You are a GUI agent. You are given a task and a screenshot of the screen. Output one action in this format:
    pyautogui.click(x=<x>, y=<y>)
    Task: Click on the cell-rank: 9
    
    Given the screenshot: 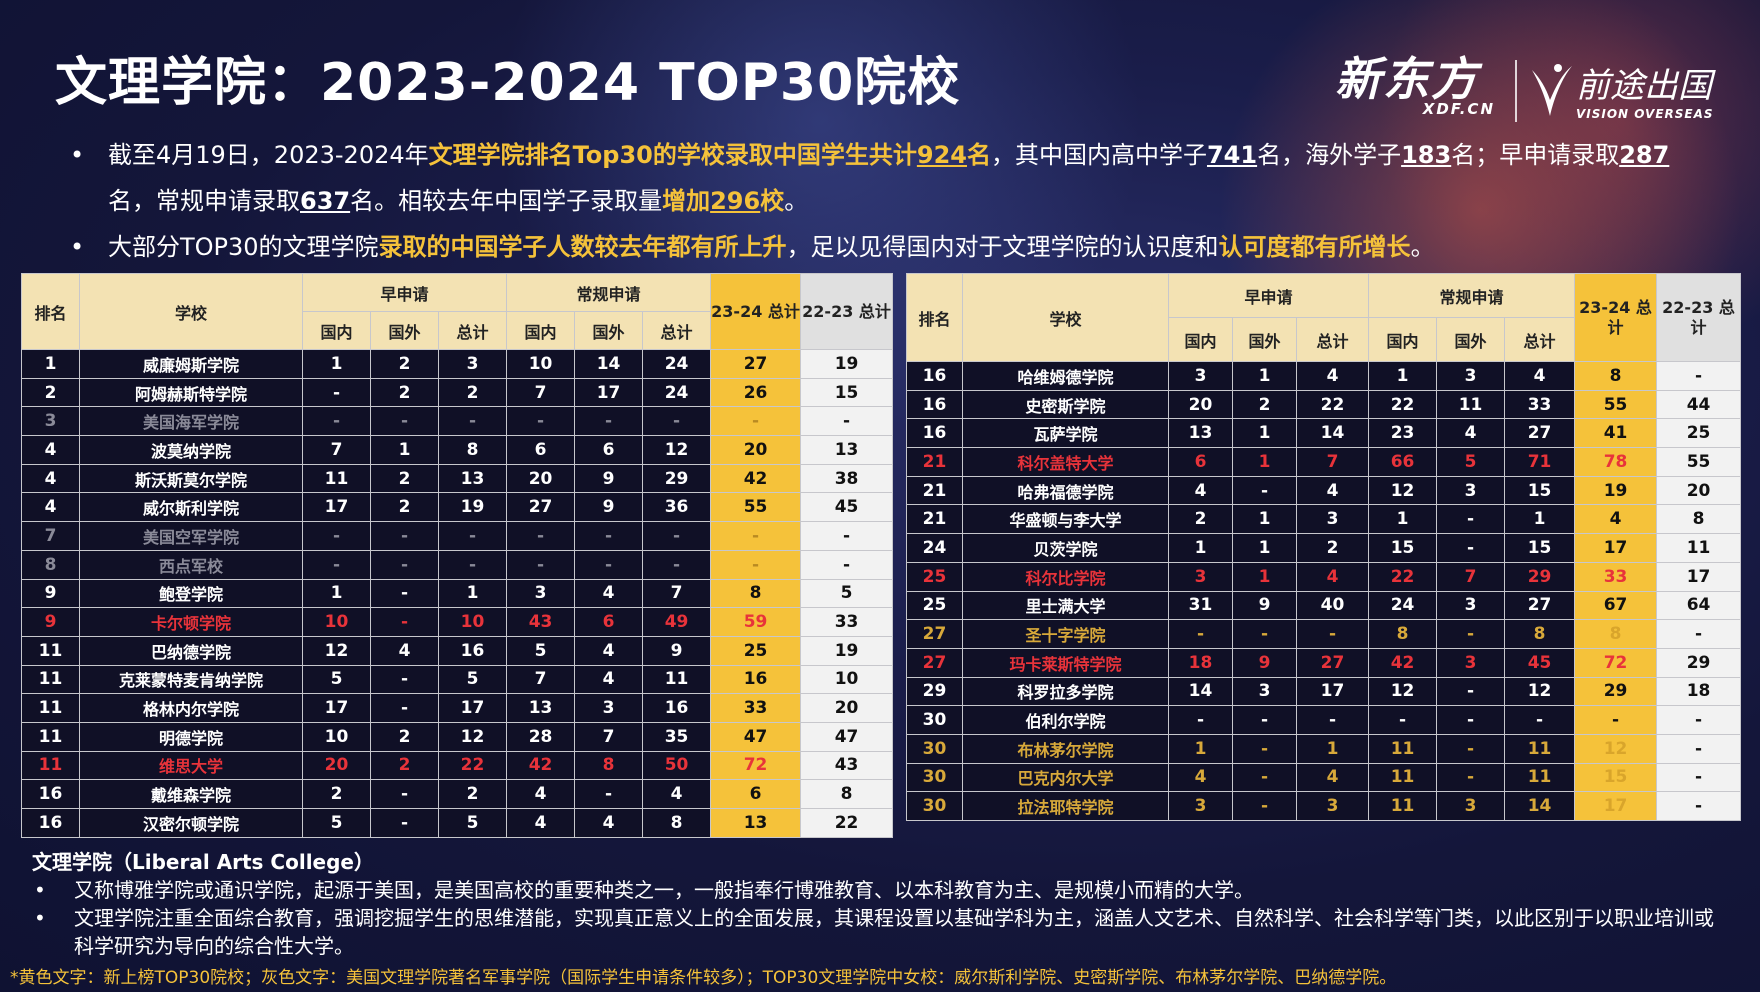 What is the action you would take?
    pyautogui.click(x=50, y=593)
    